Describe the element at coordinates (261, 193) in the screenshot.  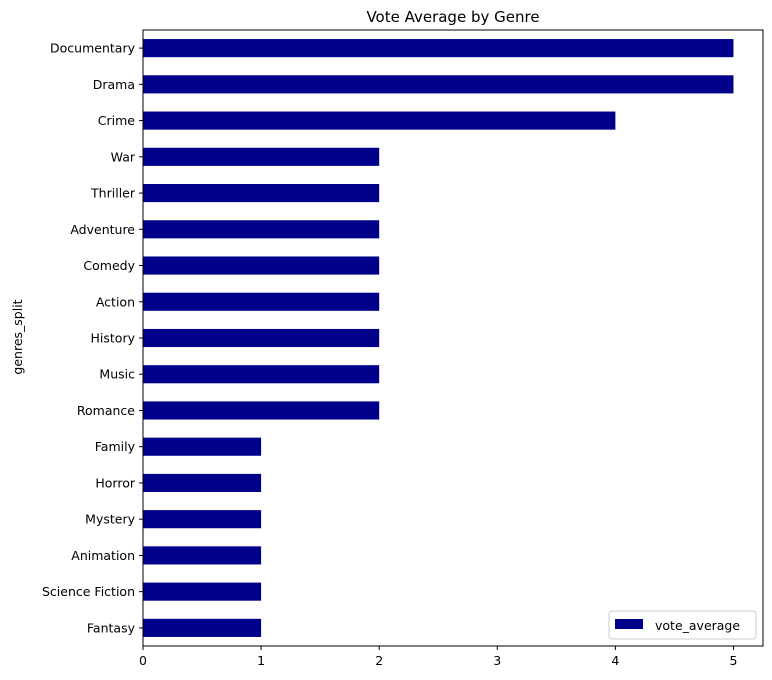
I see `bar-thriller` at that location.